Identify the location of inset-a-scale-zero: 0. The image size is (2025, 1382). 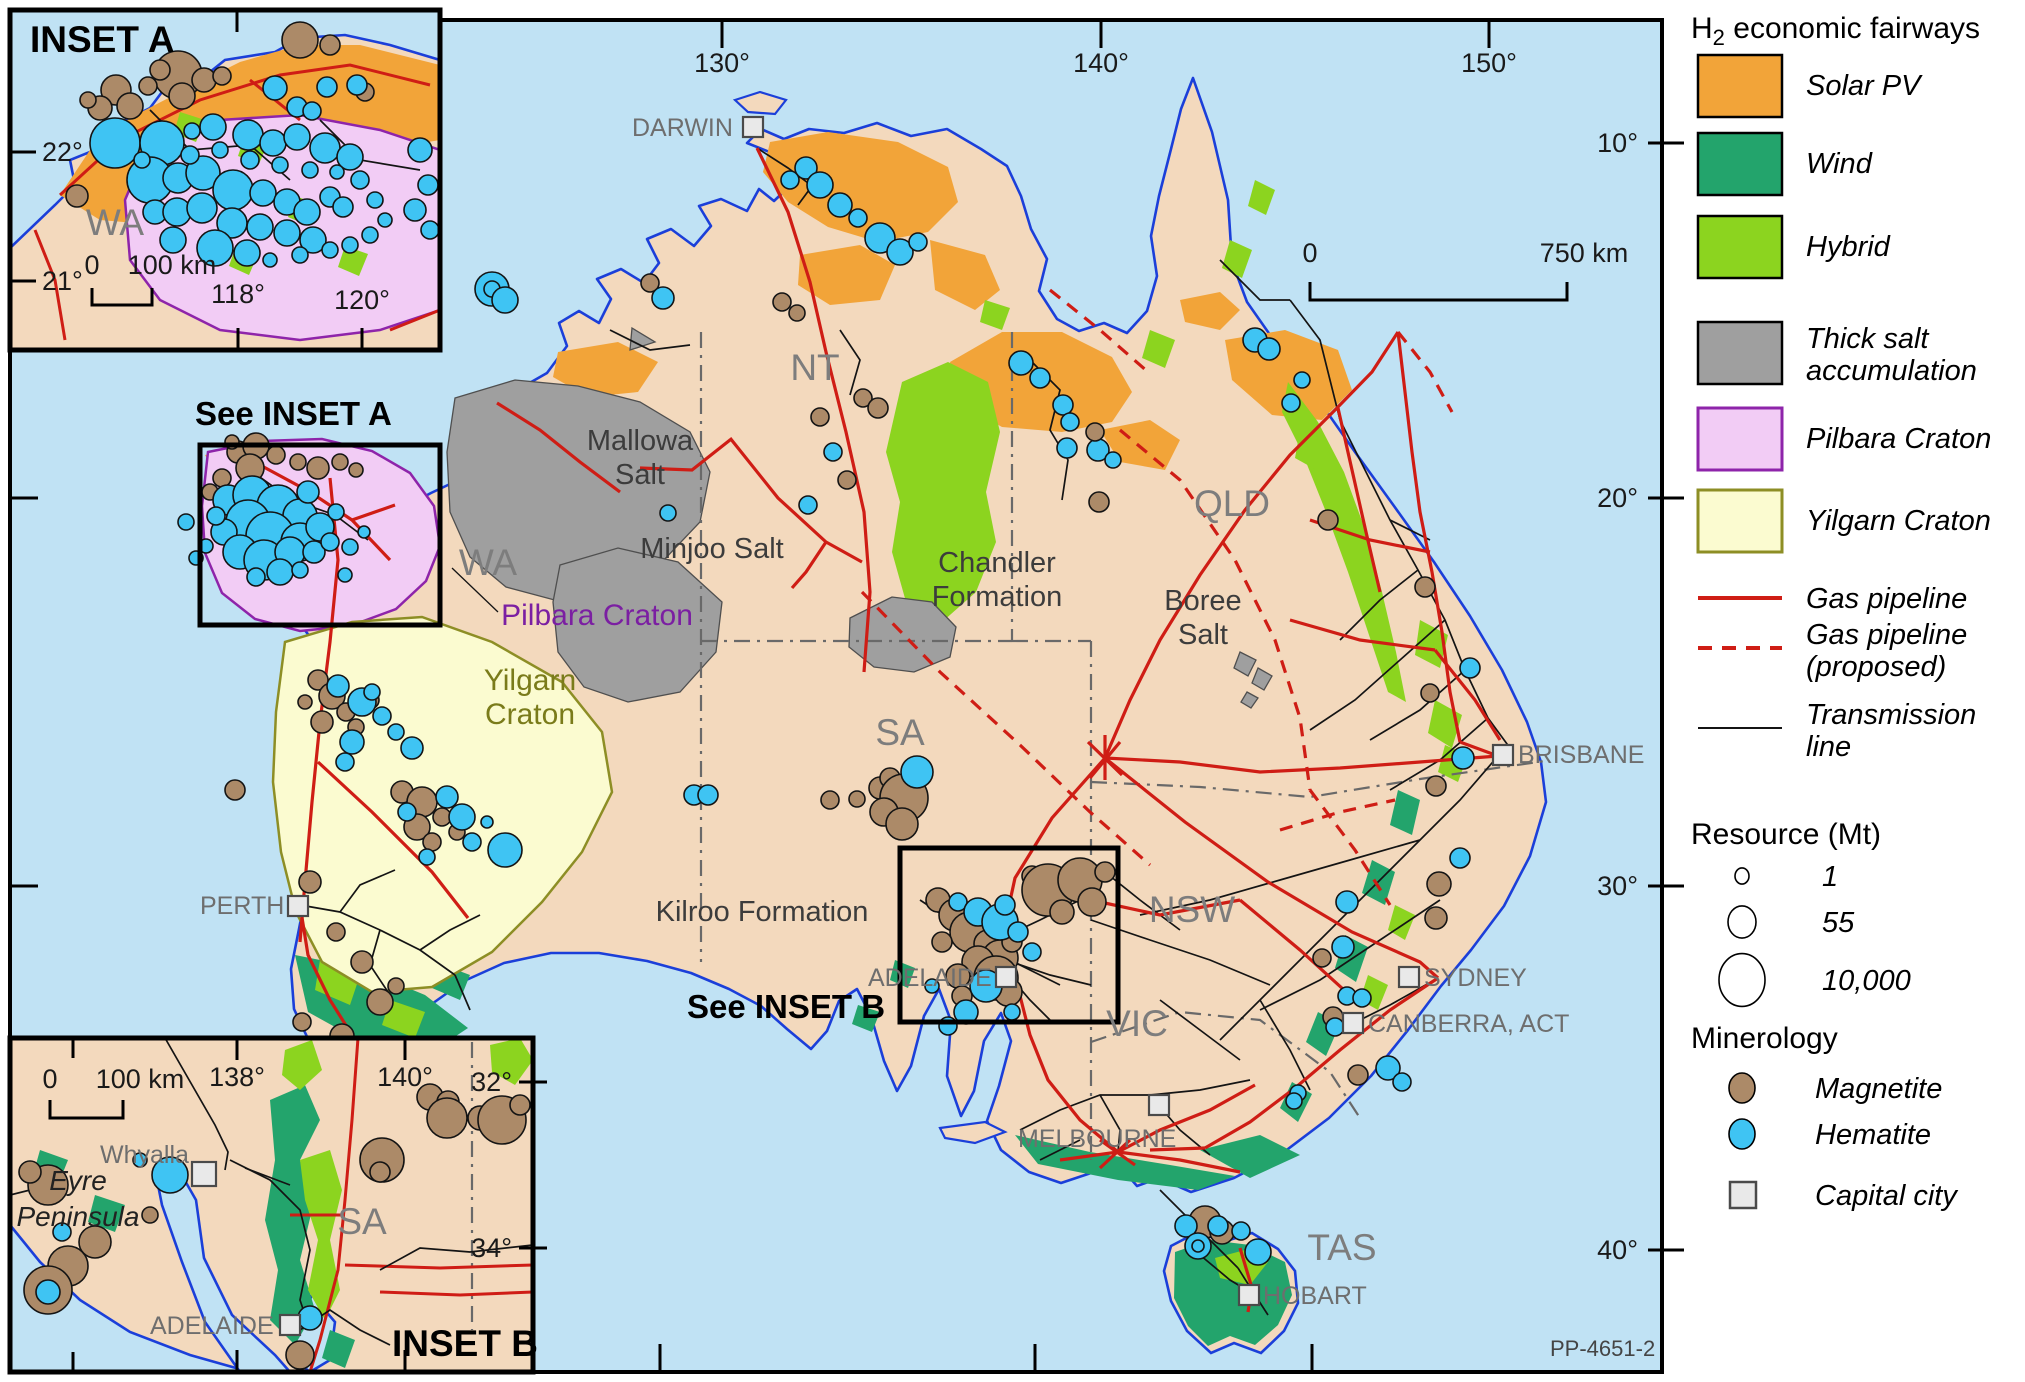
(91, 265).